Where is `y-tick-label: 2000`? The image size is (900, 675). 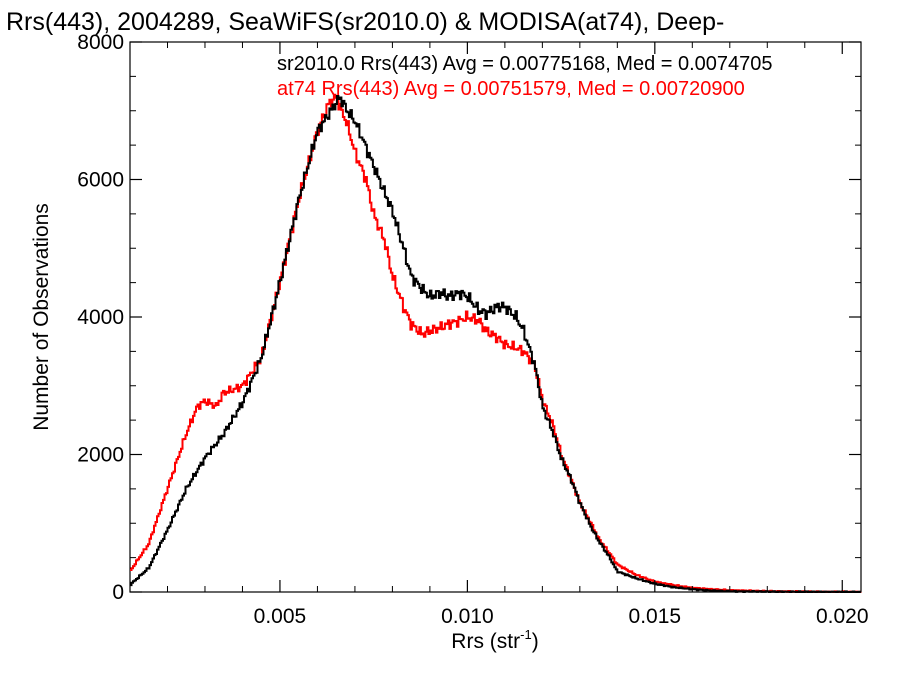
y-tick-label: 2000 is located at coordinates (100, 455).